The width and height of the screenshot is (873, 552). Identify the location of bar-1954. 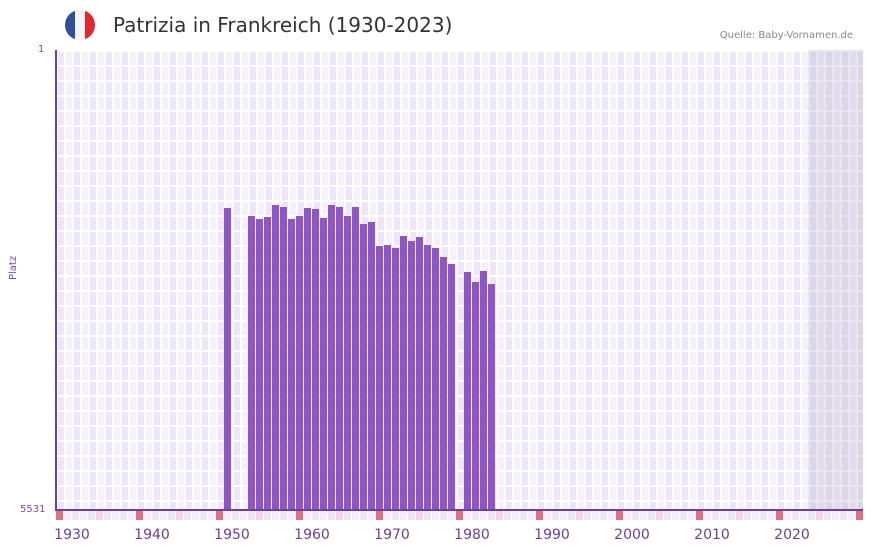
(259, 364).